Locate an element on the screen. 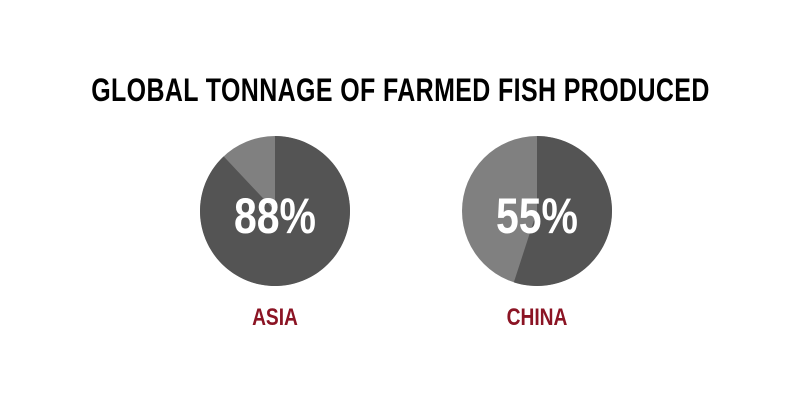 The image size is (800, 400). chart-title-text: GLOBAL TONNAGE OF FARMED FISH PRODUCED is located at coordinates (400, 90).